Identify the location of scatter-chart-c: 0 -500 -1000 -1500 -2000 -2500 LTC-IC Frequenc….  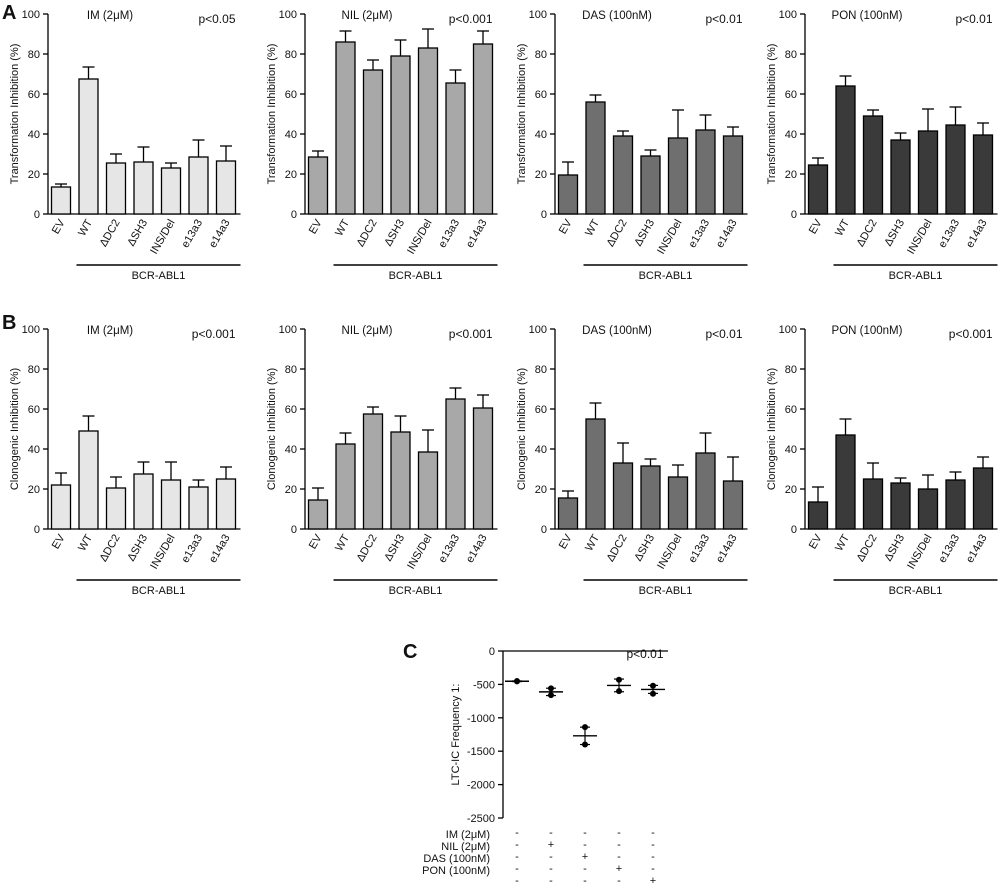
(545, 766).